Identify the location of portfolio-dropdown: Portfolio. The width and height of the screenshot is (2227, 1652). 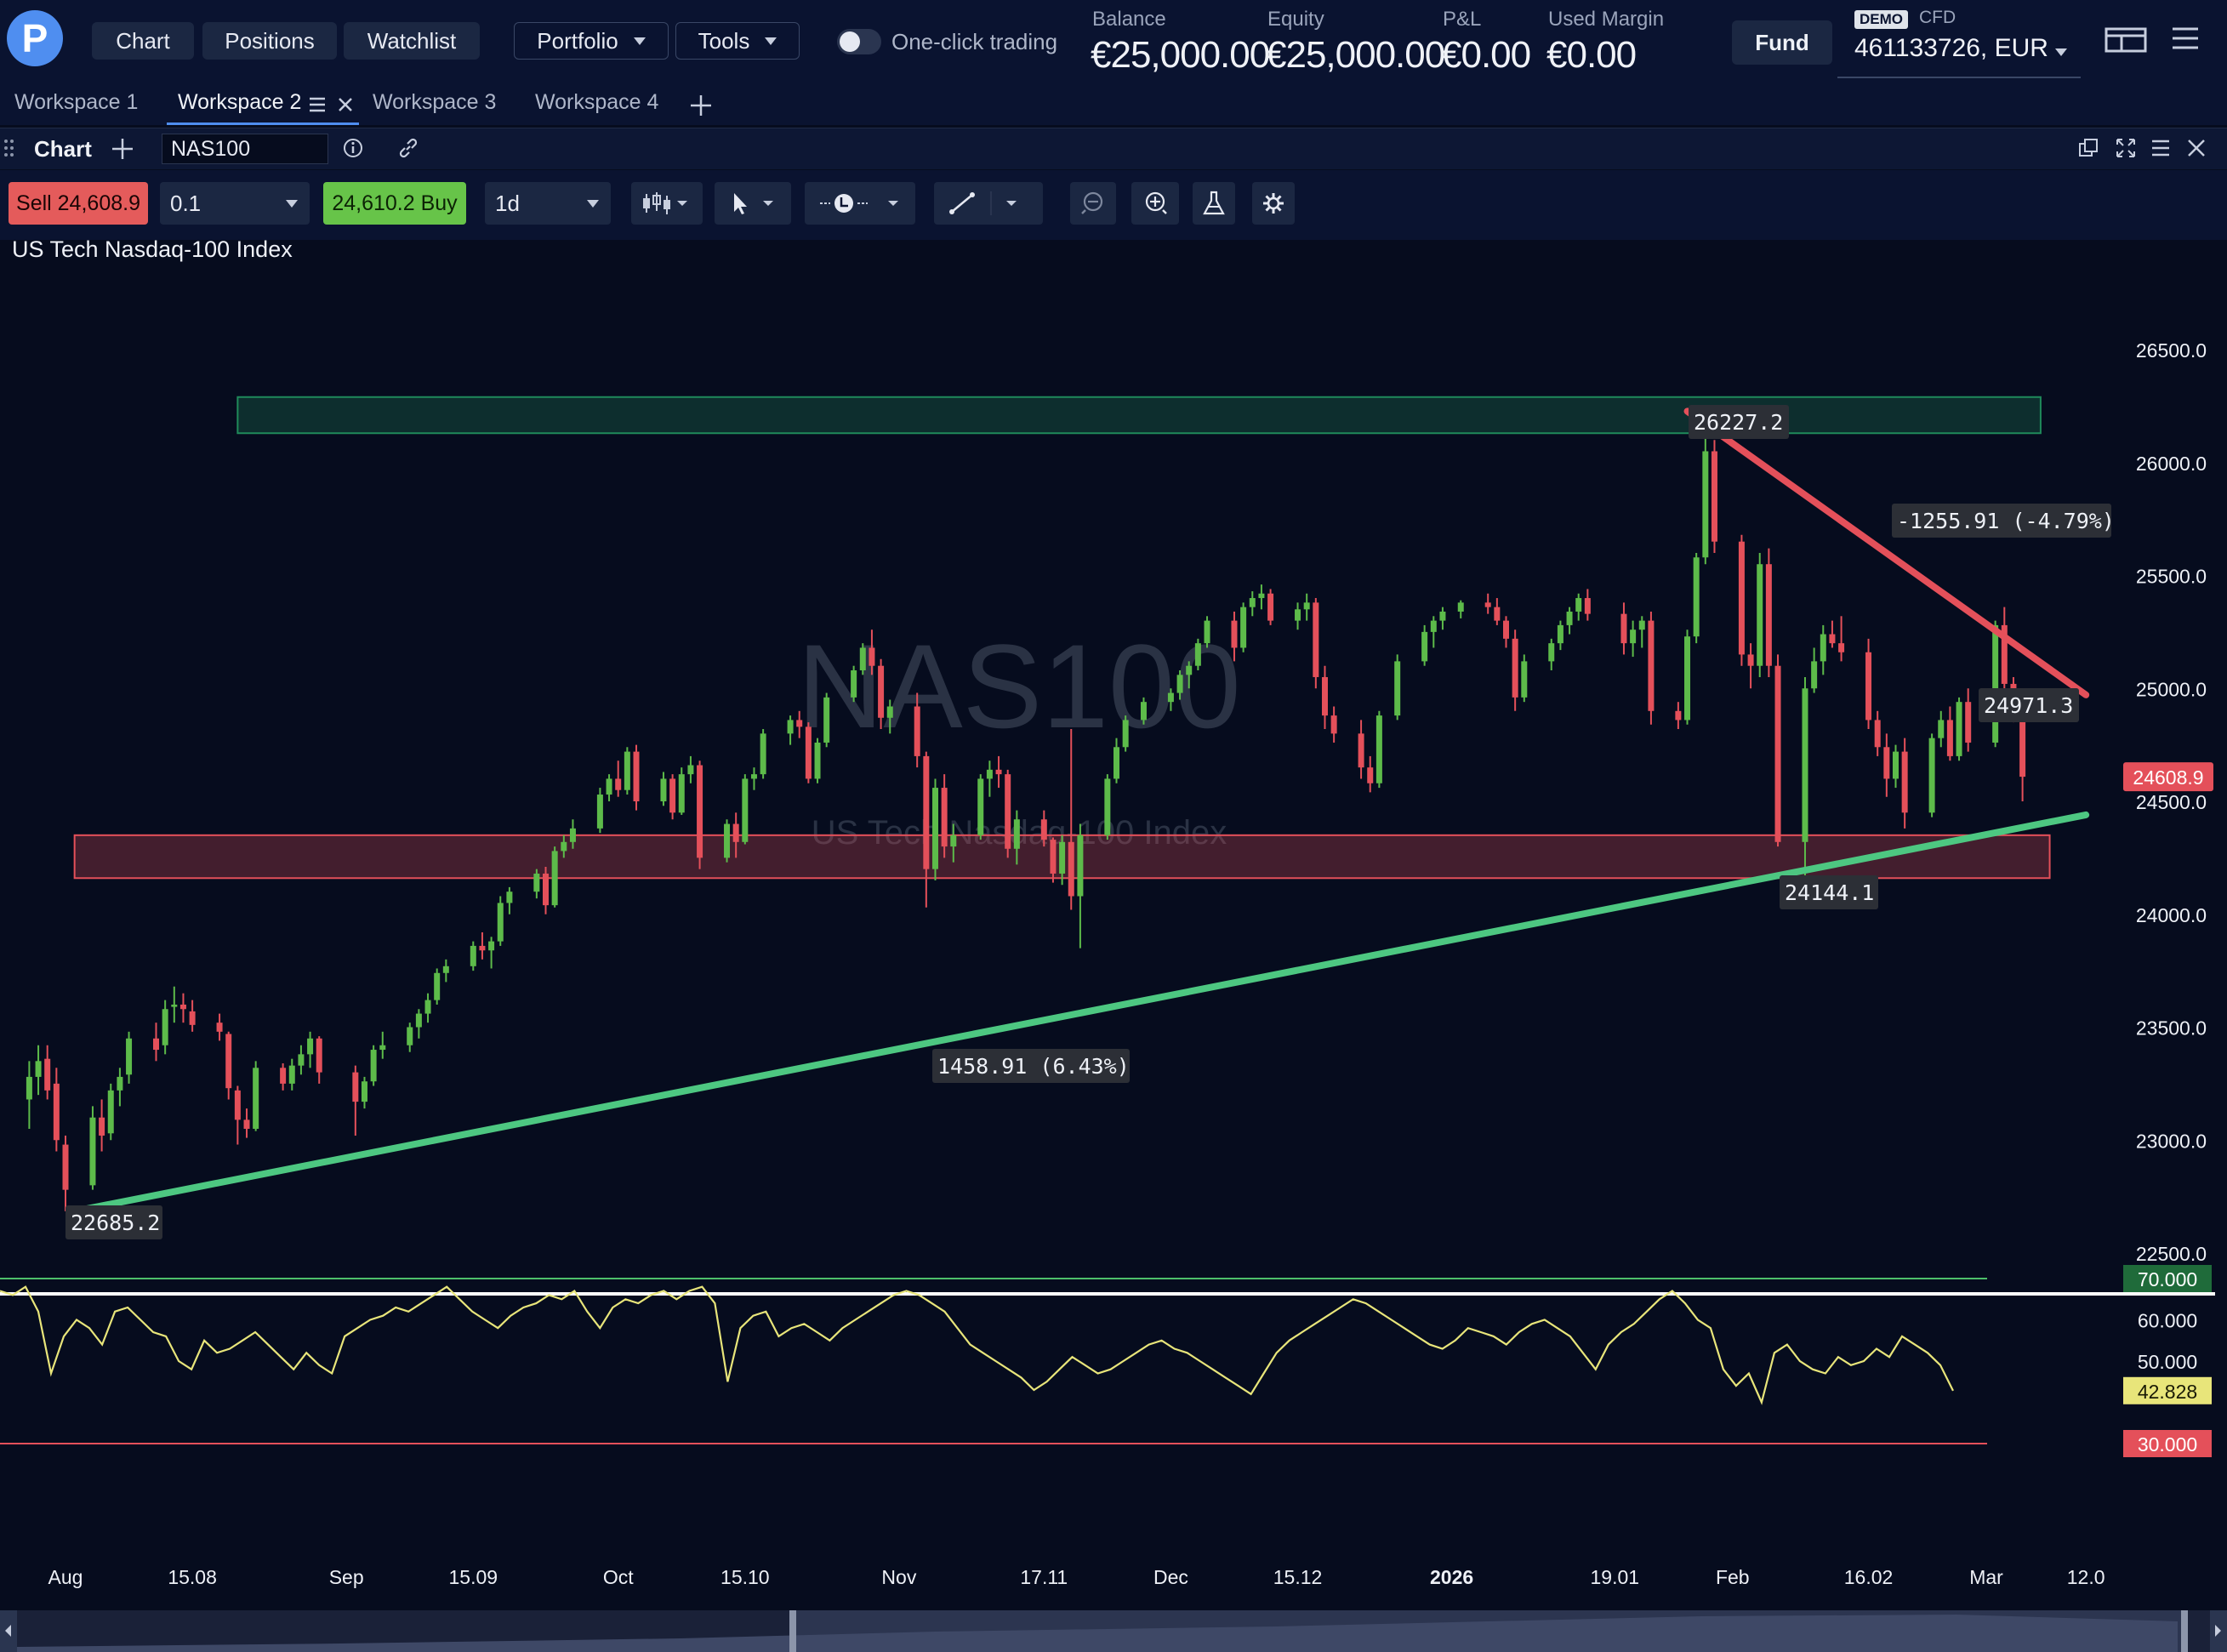
(591, 41).